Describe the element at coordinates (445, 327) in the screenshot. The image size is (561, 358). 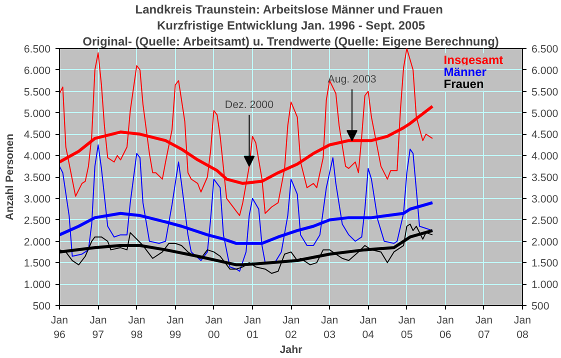
I see `x-tick-label: Jan 06` at that location.